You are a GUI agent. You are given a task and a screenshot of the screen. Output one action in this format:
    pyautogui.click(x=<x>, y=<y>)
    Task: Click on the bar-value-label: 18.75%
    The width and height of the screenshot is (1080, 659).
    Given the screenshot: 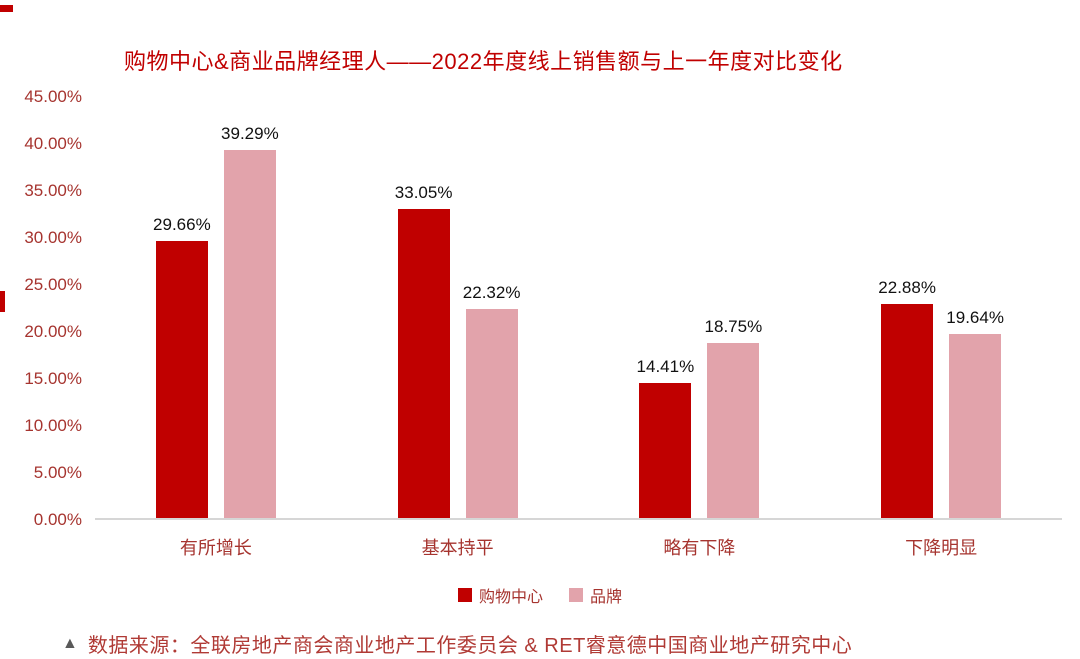 What is the action you would take?
    pyautogui.click(x=733, y=326)
    